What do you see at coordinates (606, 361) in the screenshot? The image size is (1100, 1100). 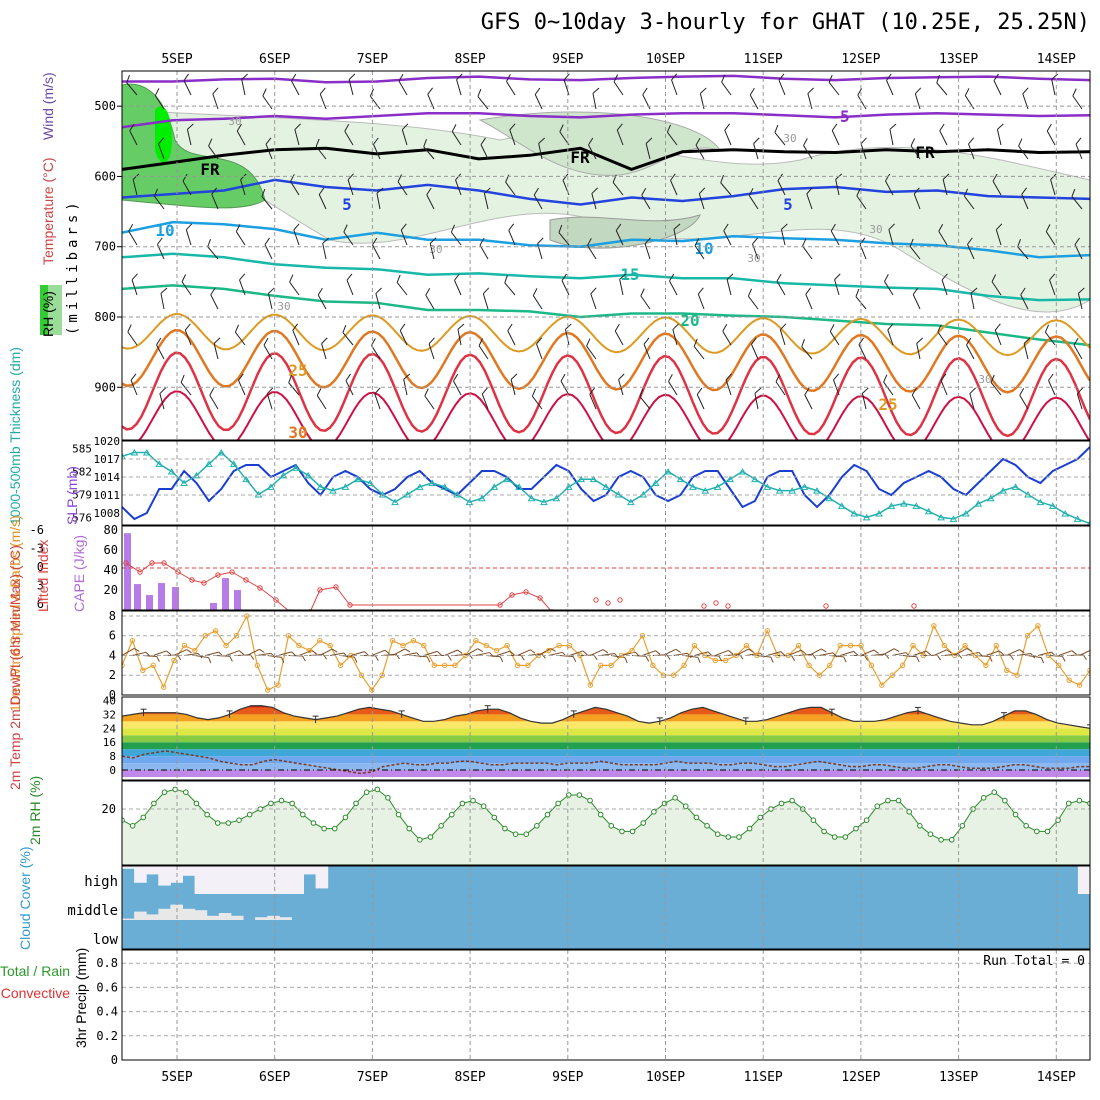 I see `isotherm-diurnal` at bounding box center [606, 361].